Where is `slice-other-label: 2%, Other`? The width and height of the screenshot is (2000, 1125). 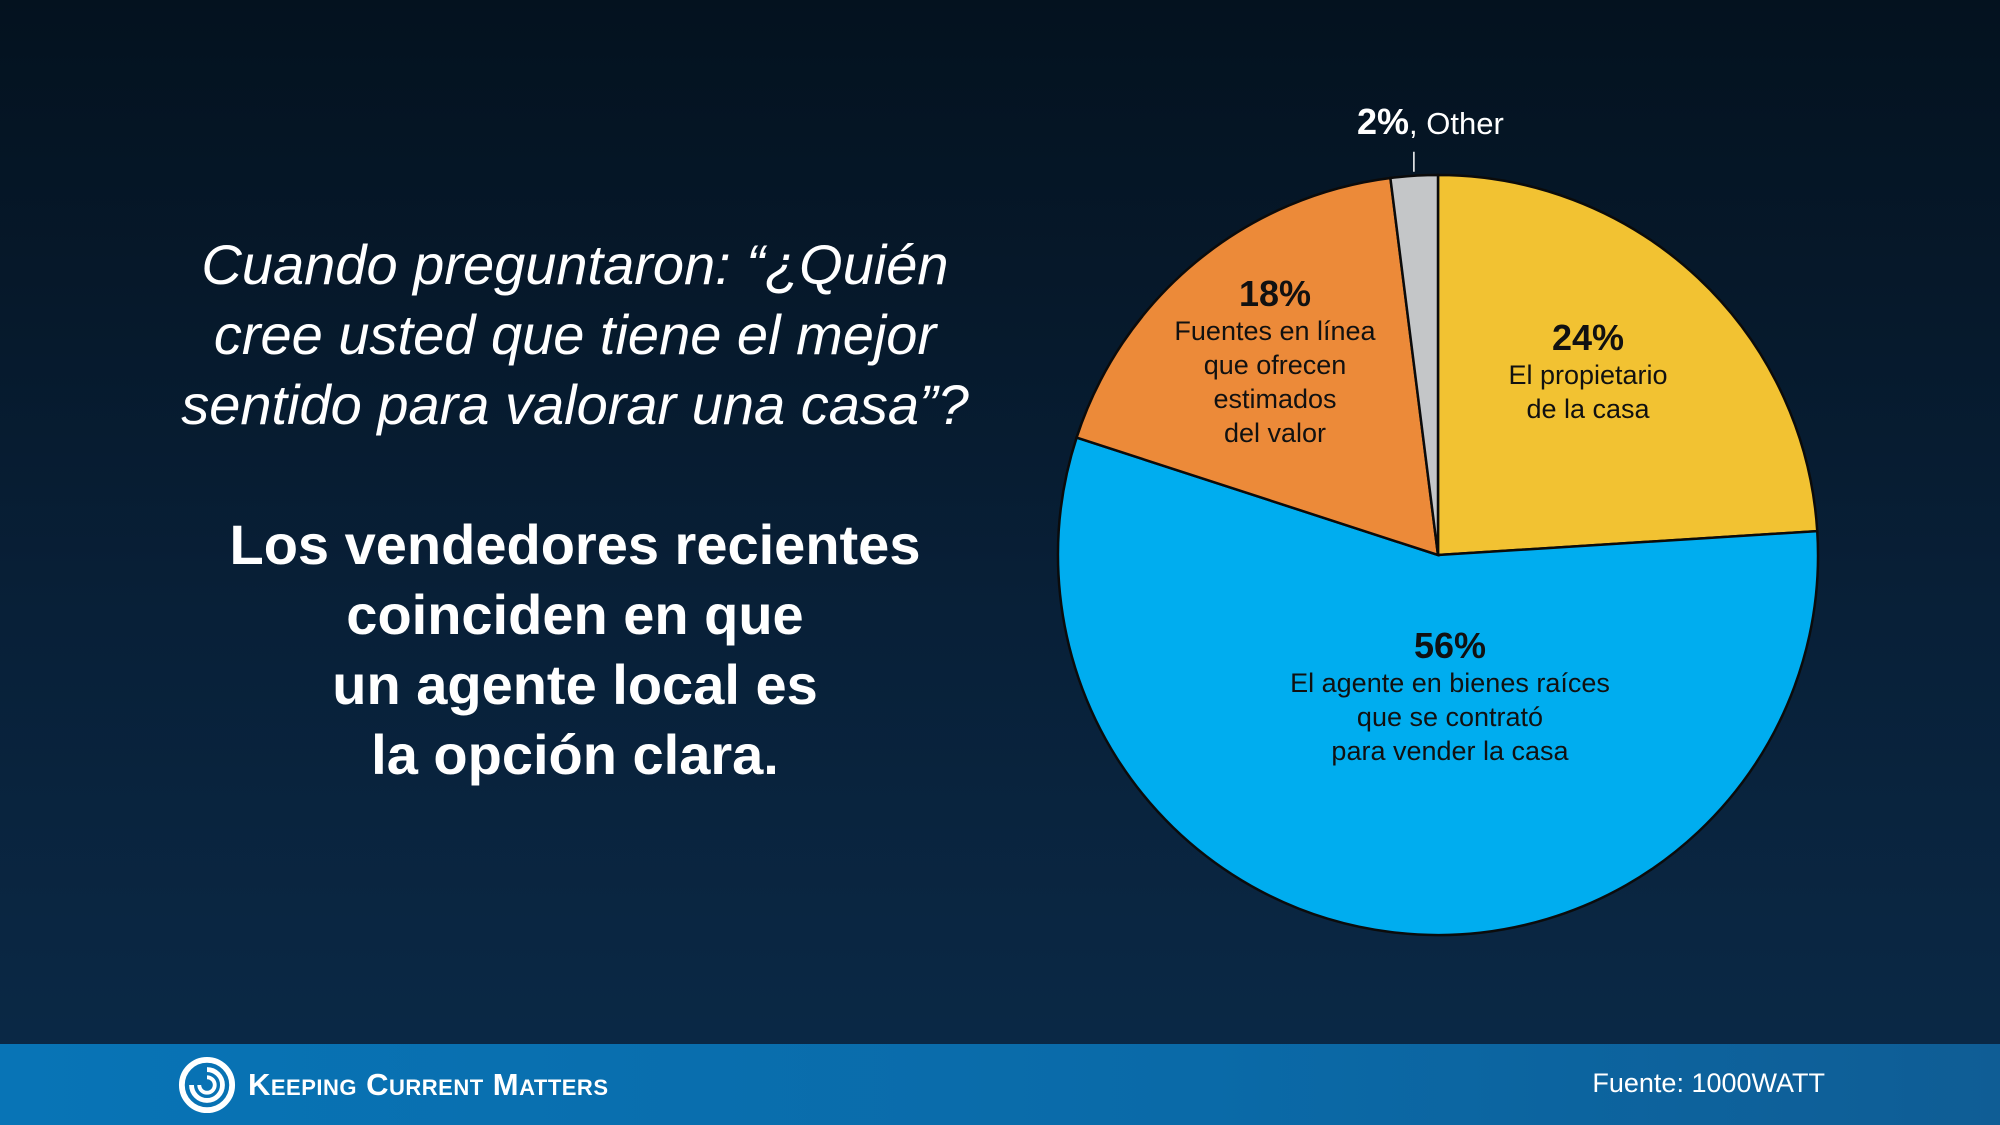 slice-other-label: 2%, Other is located at coordinates (1430, 121).